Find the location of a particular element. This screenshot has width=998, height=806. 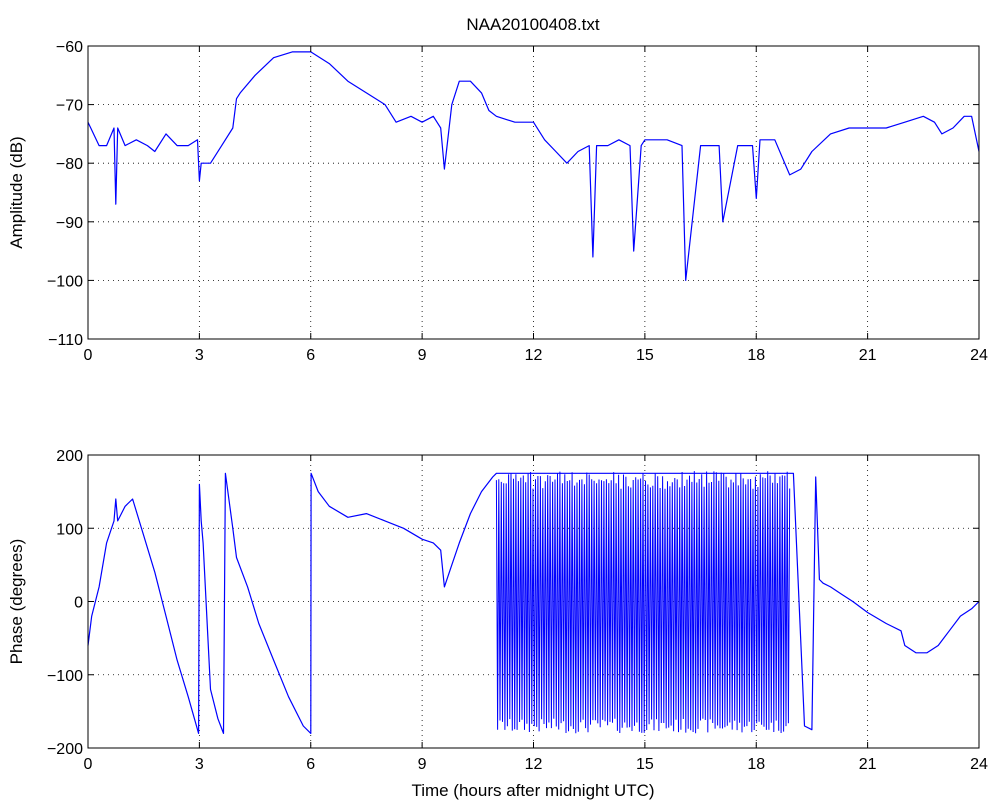

amplitude-x-tick-label: 15 is located at coordinates (645, 355).